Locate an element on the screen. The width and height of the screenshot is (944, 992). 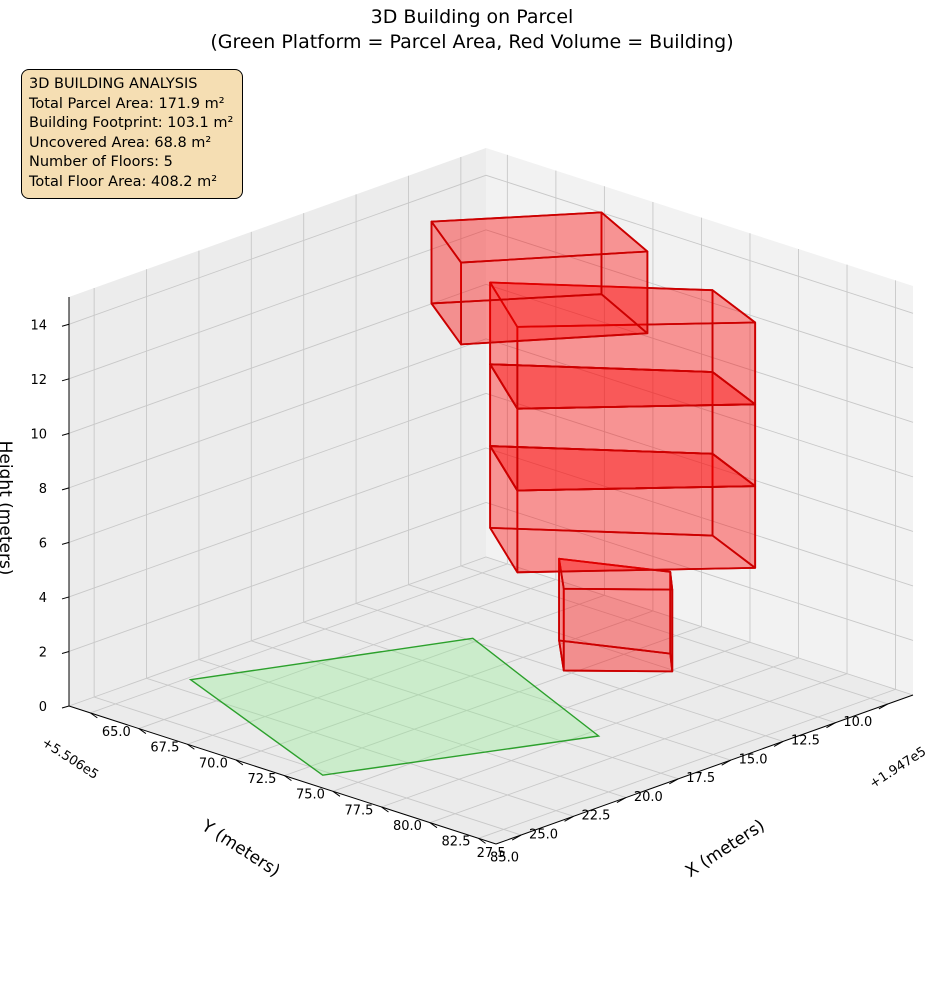
x-tick-label: 72.5 is located at coordinates (261, 779).